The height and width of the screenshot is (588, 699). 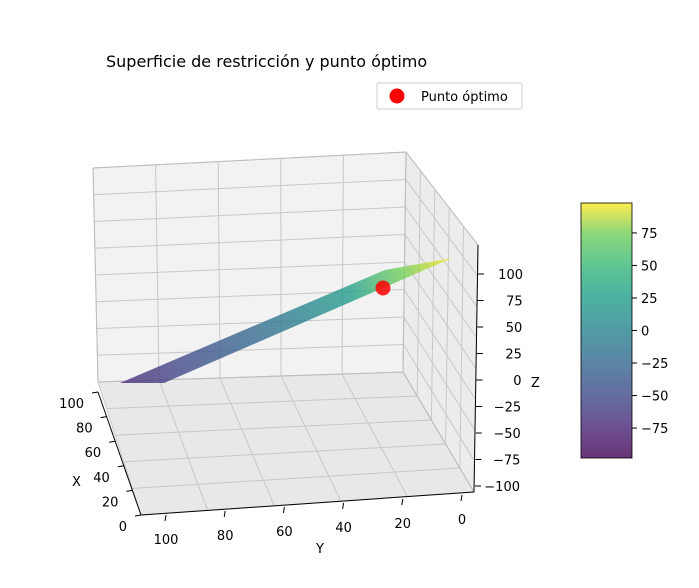 What do you see at coordinates (397, 96) in the screenshot?
I see `legend-marker` at bounding box center [397, 96].